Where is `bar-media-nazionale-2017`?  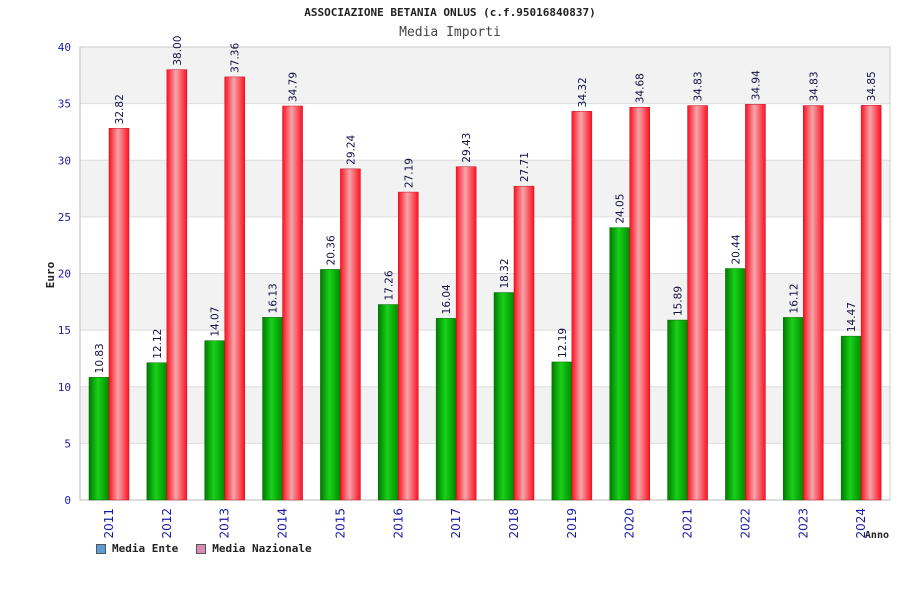 bar-media-nazionale-2017 is located at coordinates (466, 333).